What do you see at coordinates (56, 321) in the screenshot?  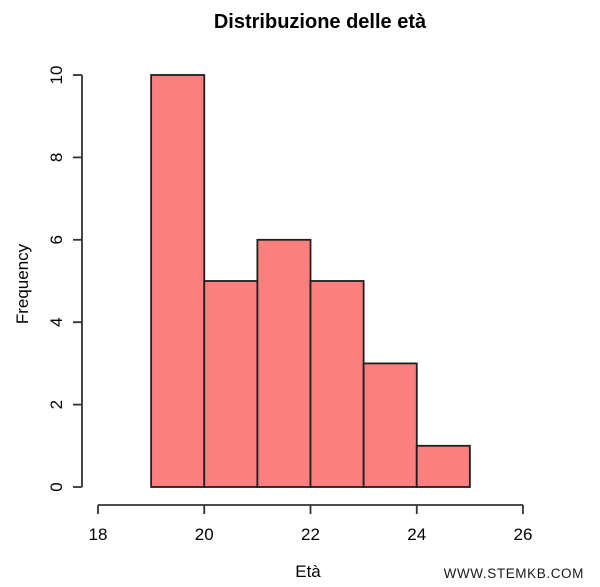 I see `y-tick-label: 4` at bounding box center [56, 321].